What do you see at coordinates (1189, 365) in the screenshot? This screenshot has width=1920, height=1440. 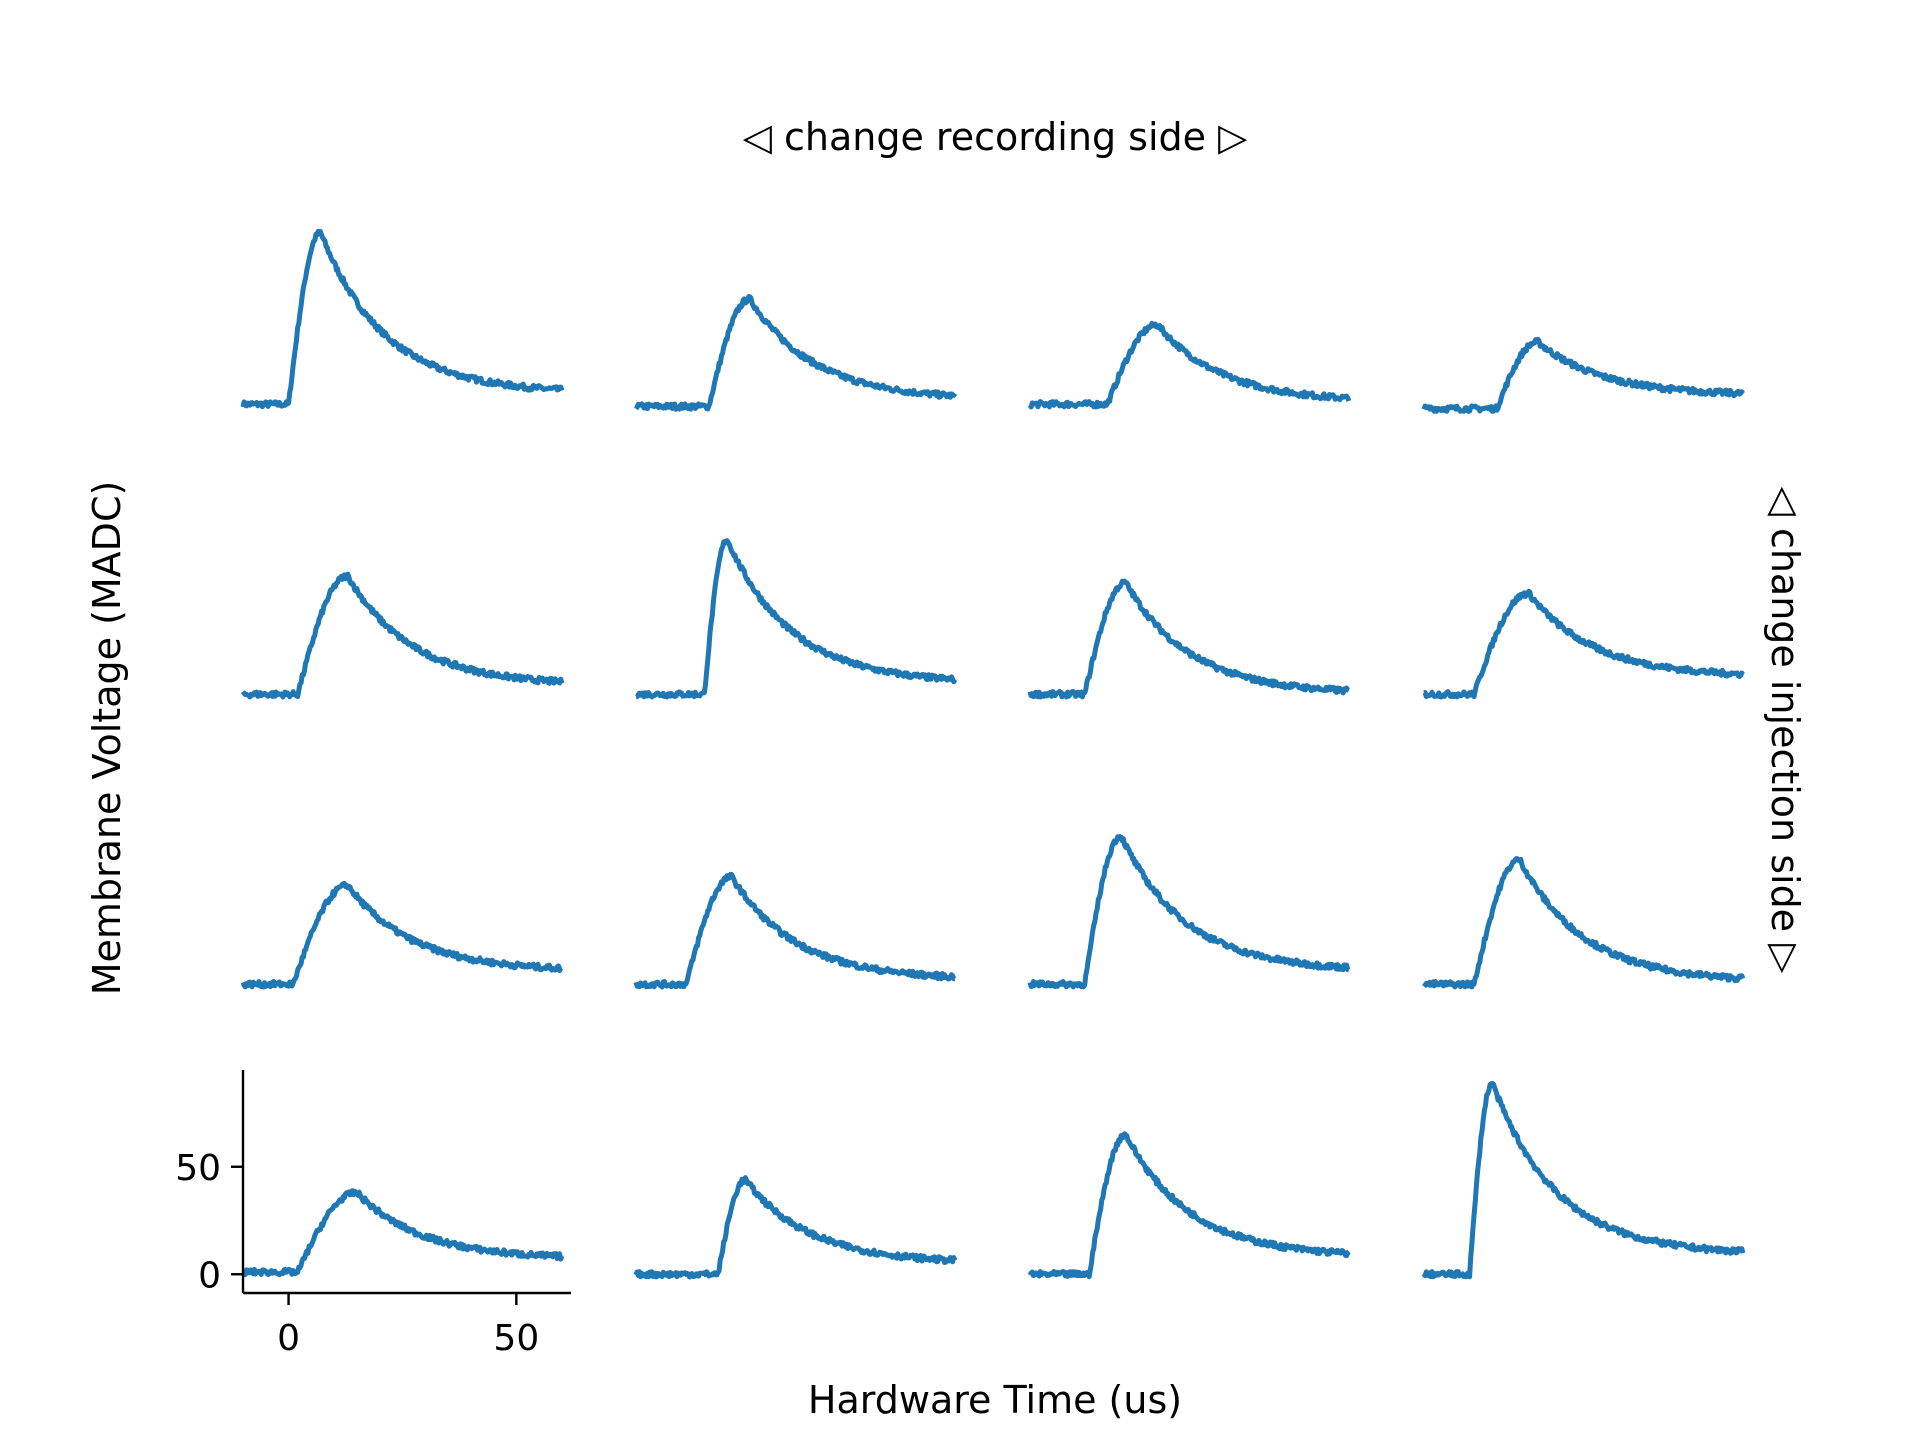 I see `trace-r0-c2` at bounding box center [1189, 365].